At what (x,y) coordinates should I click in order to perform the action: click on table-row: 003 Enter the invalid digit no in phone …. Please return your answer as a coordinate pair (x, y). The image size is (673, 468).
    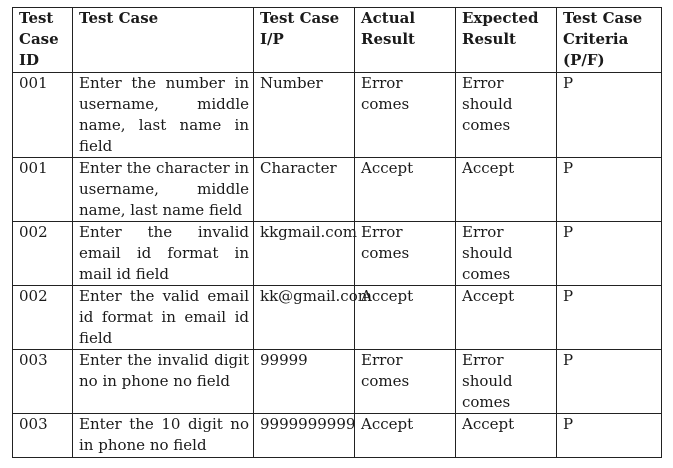
    Looking at the image, I should click on (337, 381).